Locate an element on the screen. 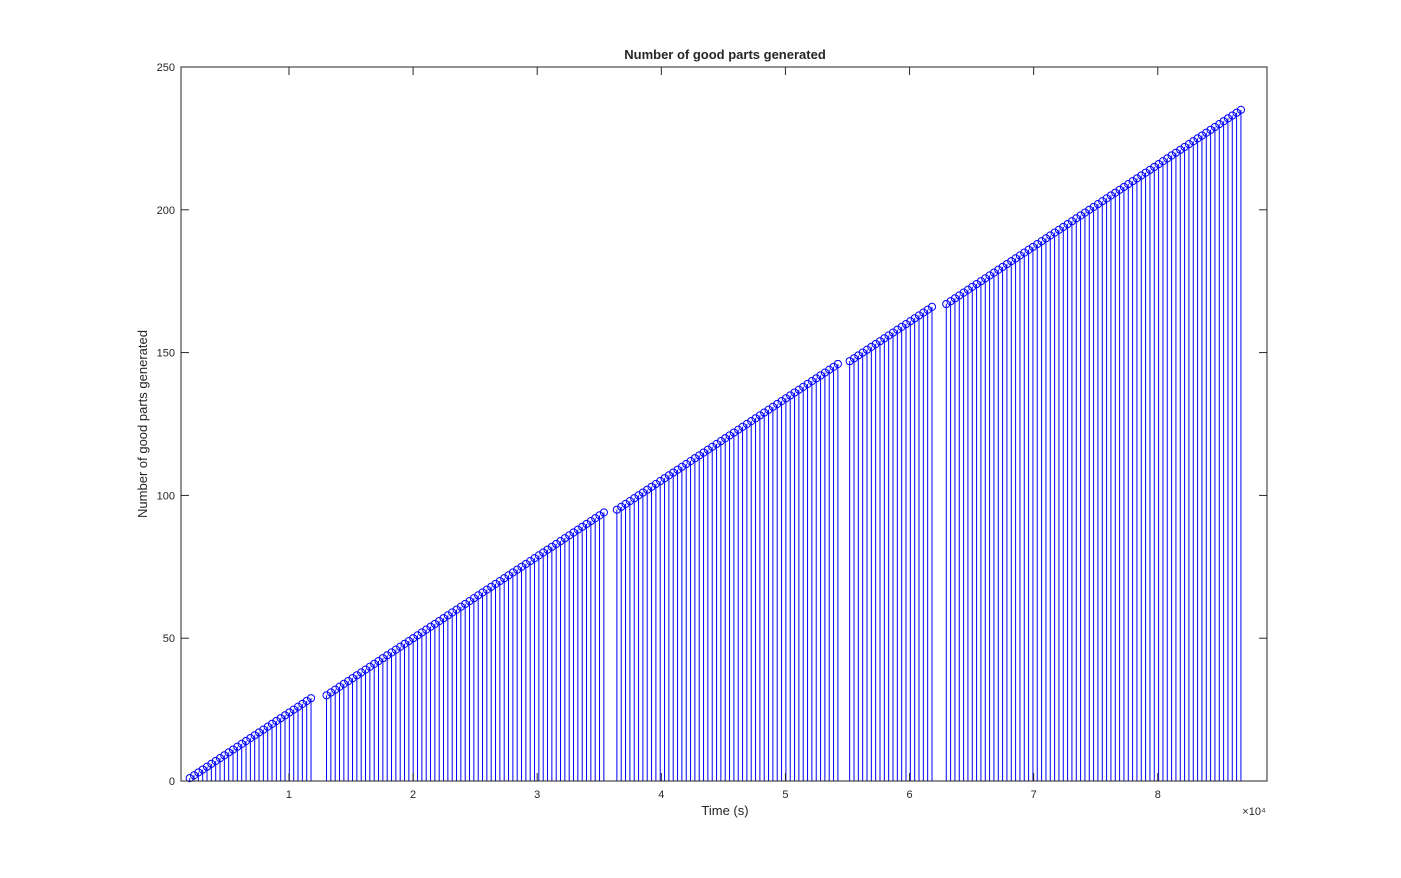 The height and width of the screenshot is (878, 1401). y-tick-label: 0 is located at coordinates (172, 782).